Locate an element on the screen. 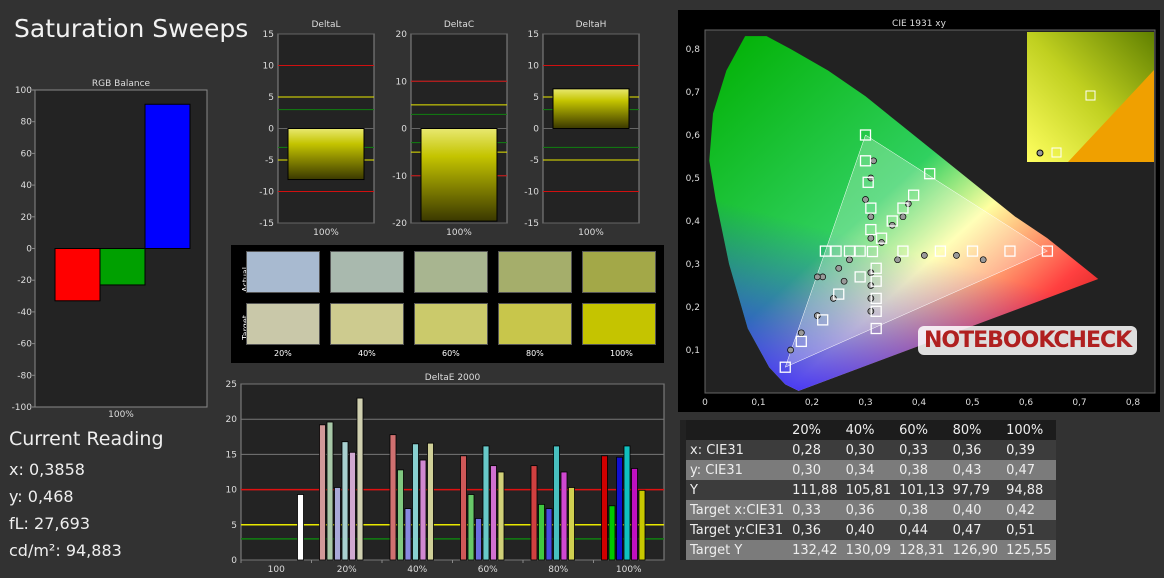 The width and height of the screenshot is (1164, 578). deltaH-chart: DeltaH 15 10 5 0 -5 -10 -15 100% is located at coordinates (582, 129).